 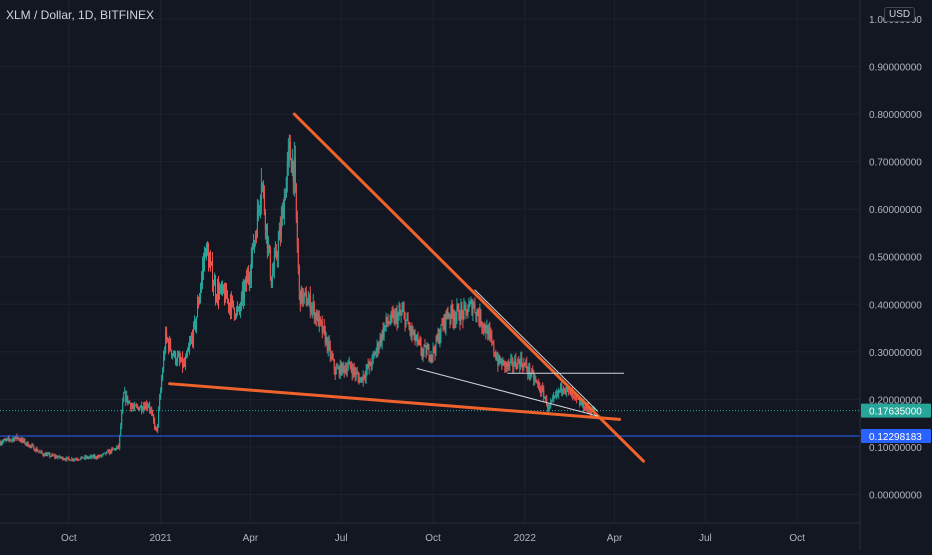 I want to click on currency-button: USD, so click(x=900, y=14).